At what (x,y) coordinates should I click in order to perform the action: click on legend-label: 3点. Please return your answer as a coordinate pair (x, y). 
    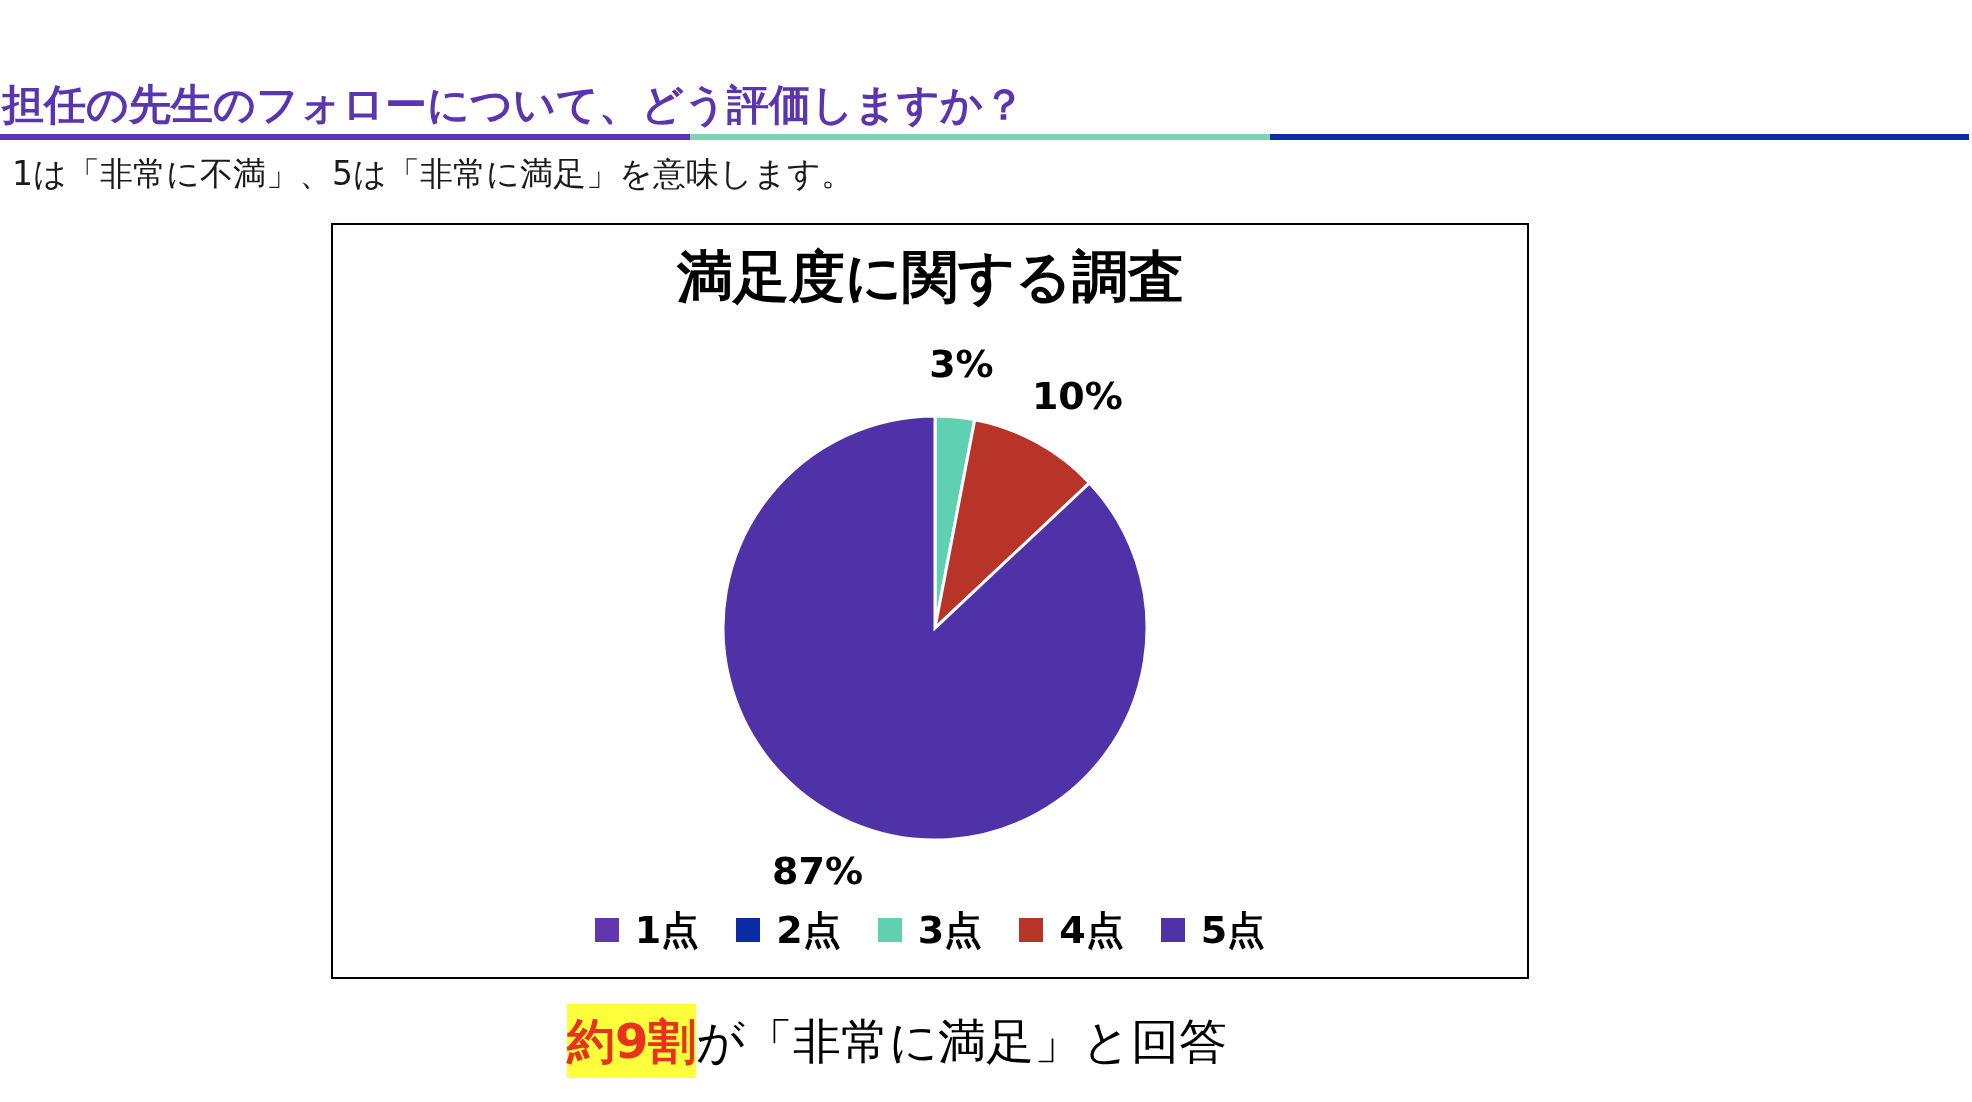
    Looking at the image, I should click on (950, 930).